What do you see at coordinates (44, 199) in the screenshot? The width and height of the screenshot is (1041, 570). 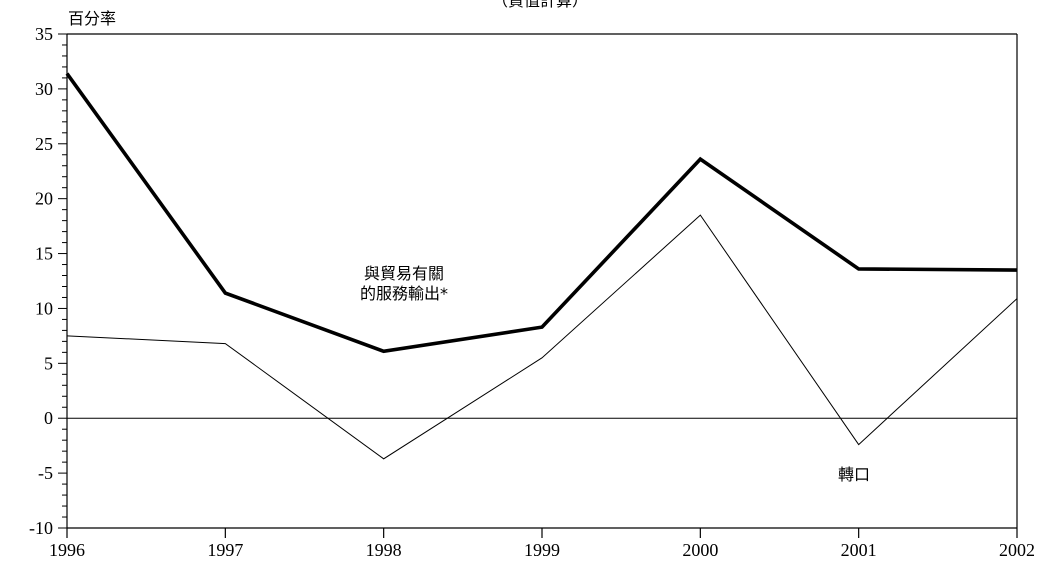 I see `y-tick-label: 20` at bounding box center [44, 199].